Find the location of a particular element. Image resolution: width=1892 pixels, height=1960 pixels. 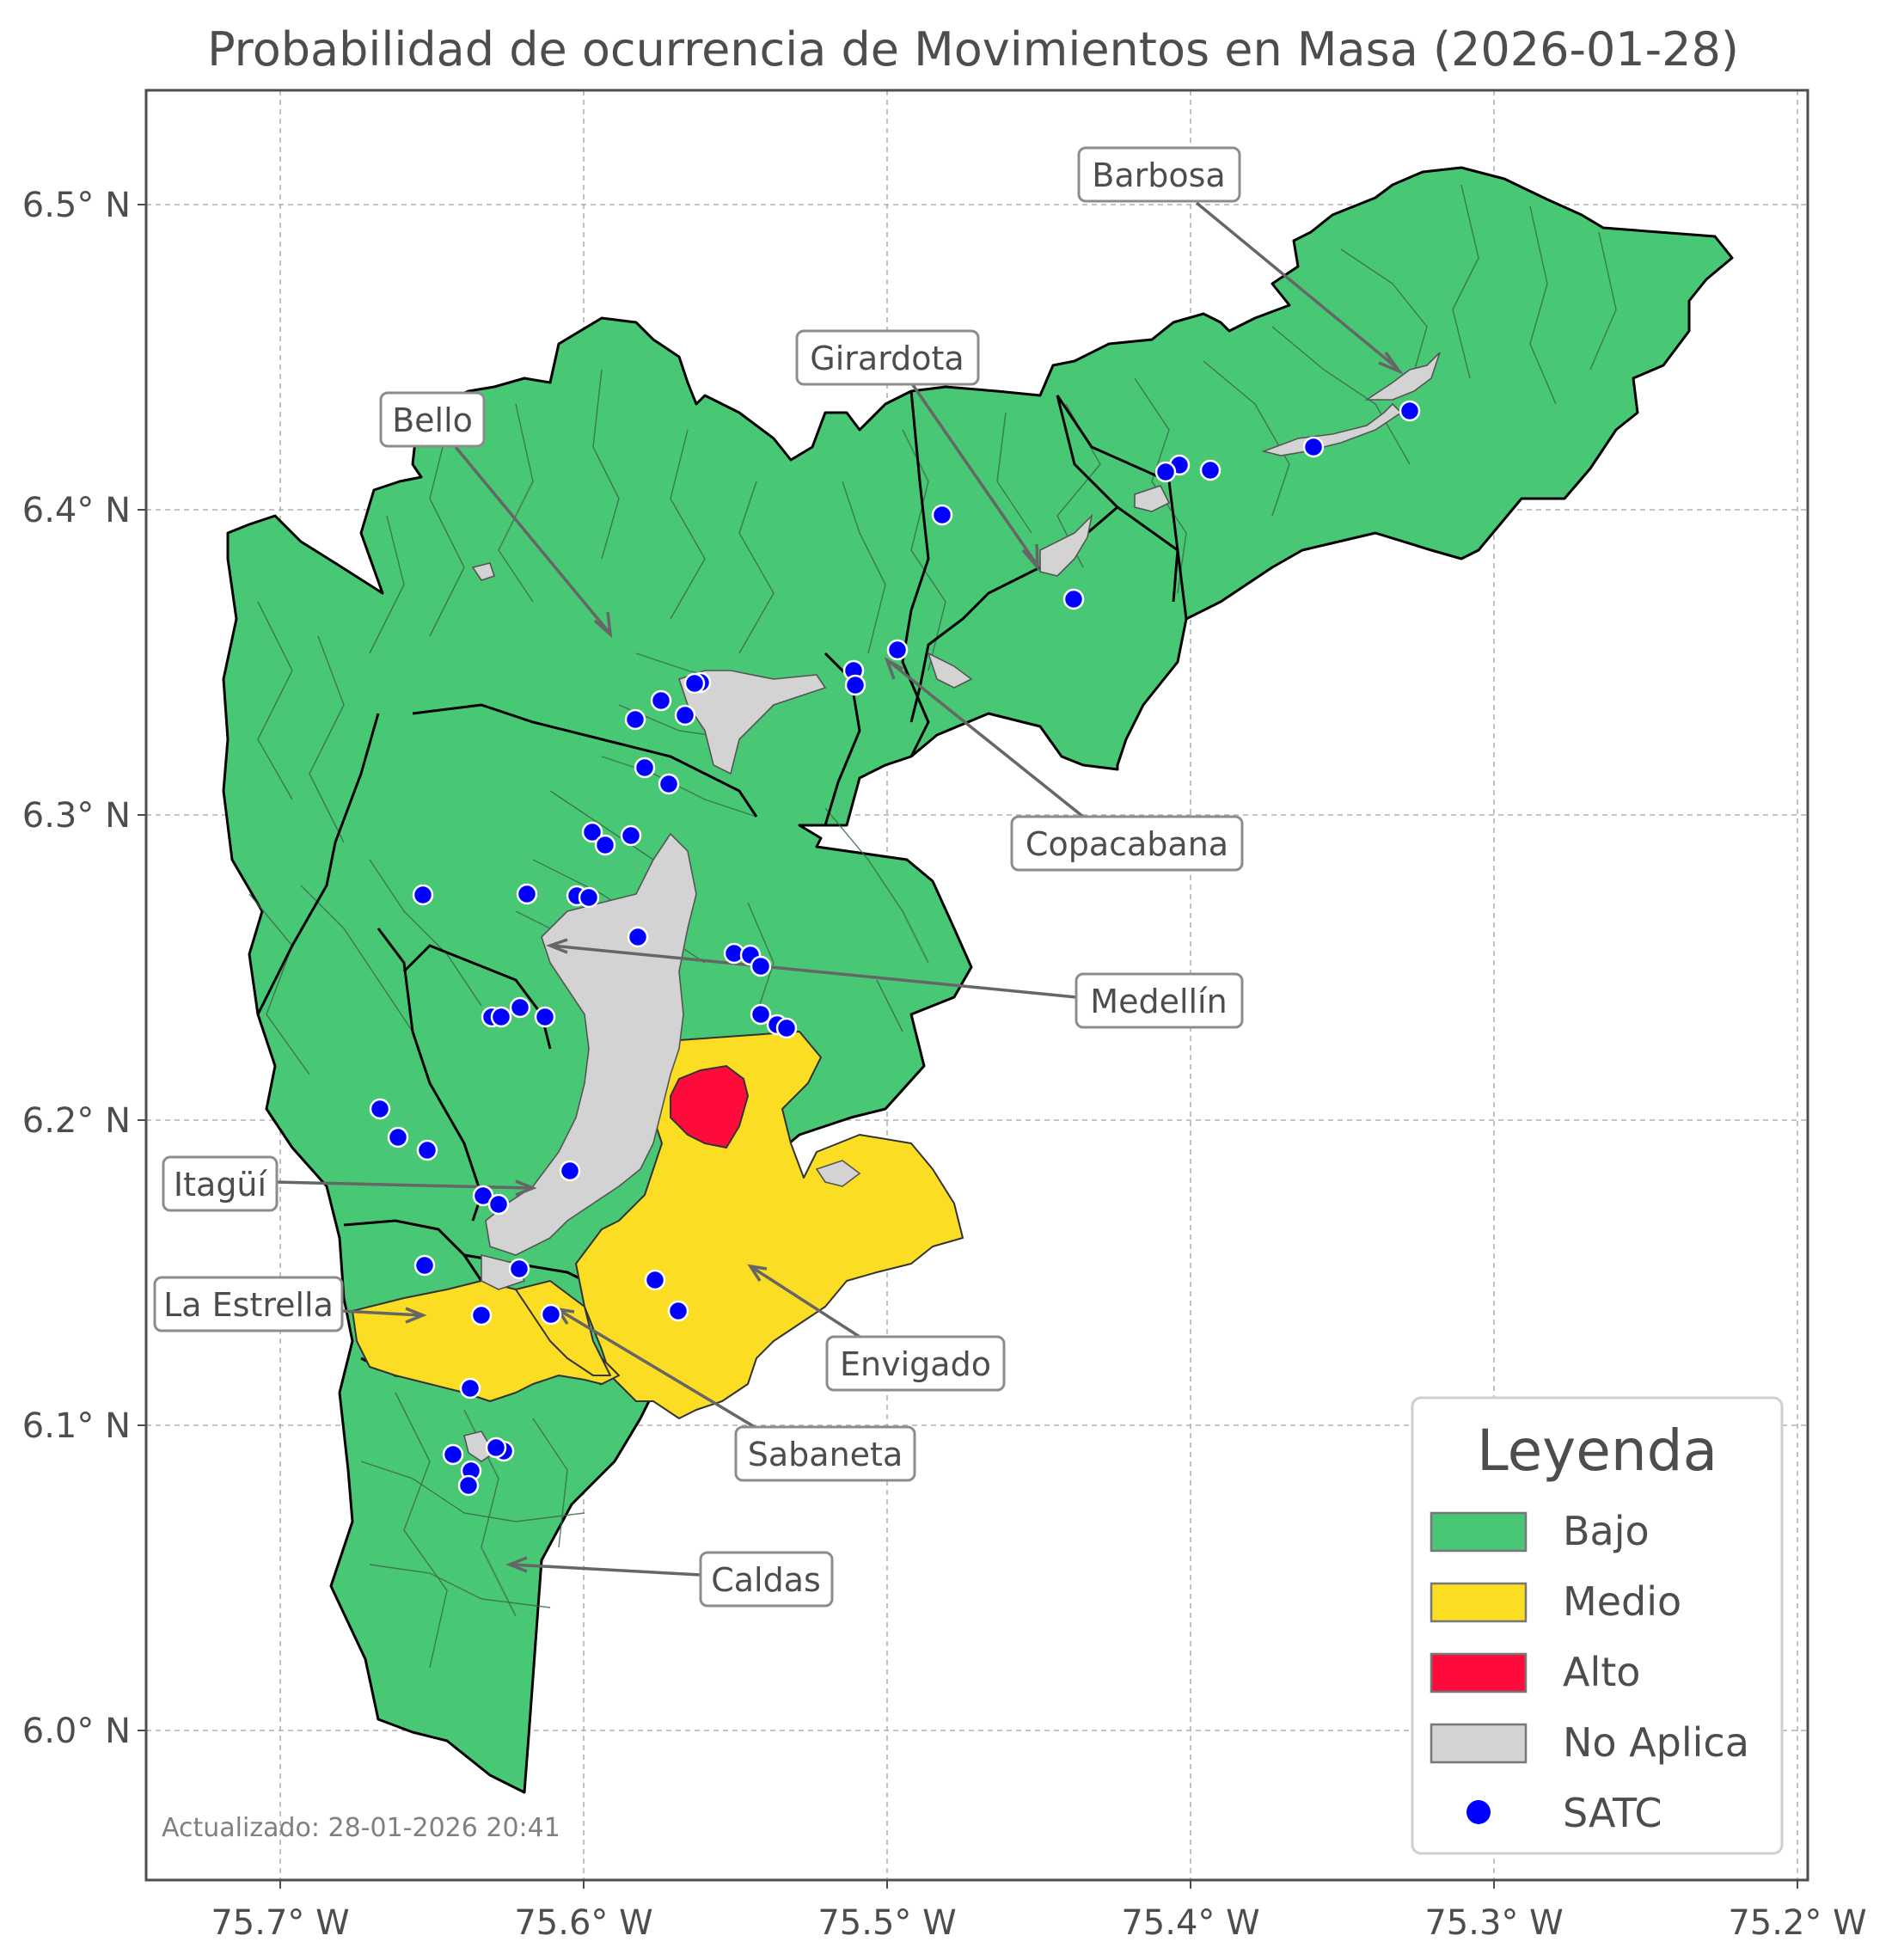

y-tick-label: 6.5° N is located at coordinates (76, 205).